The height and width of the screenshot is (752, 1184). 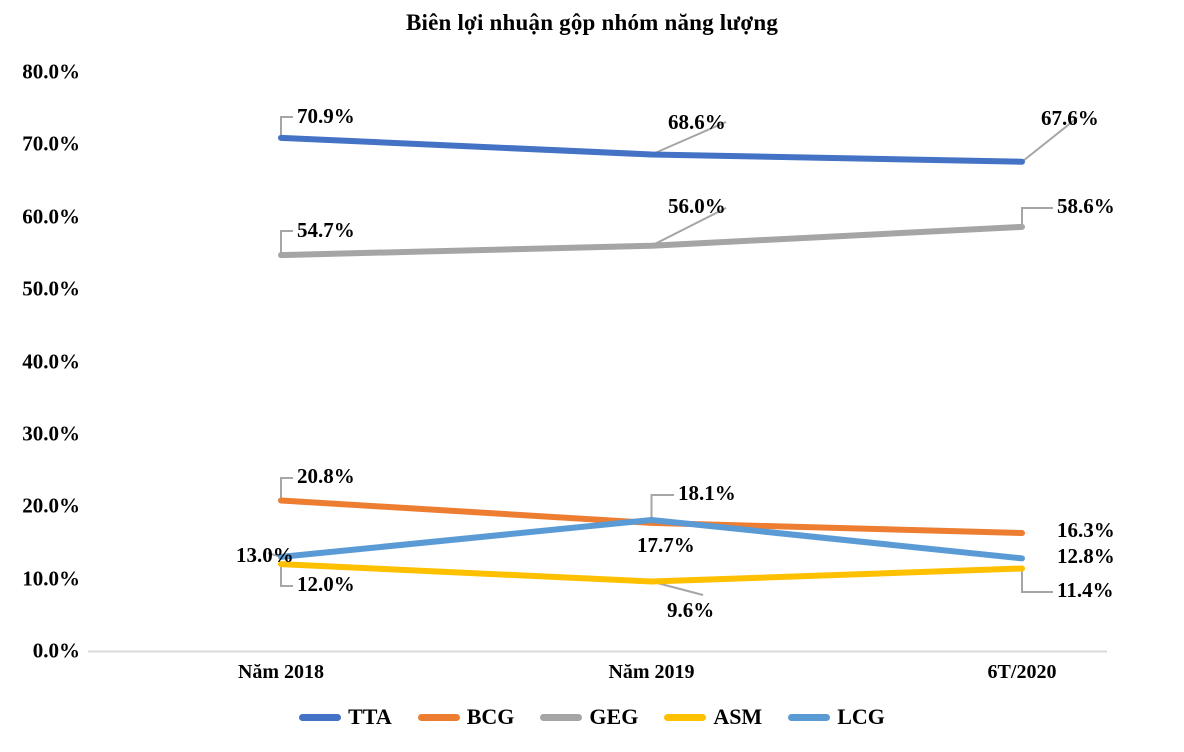 I want to click on data-label: 67.6%, so click(x=1070, y=118).